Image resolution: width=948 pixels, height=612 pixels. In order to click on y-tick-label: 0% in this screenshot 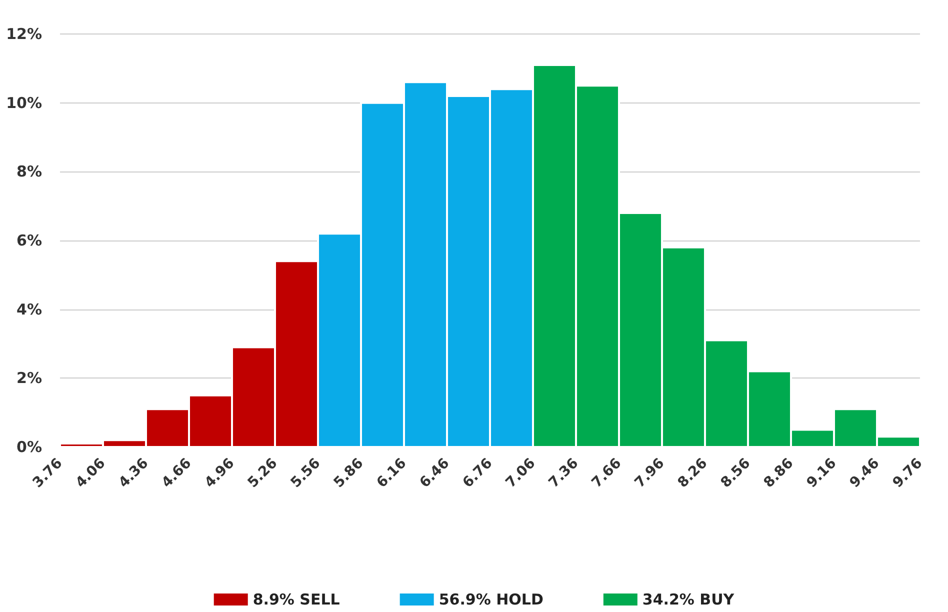, I will do `click(29, 447)`.